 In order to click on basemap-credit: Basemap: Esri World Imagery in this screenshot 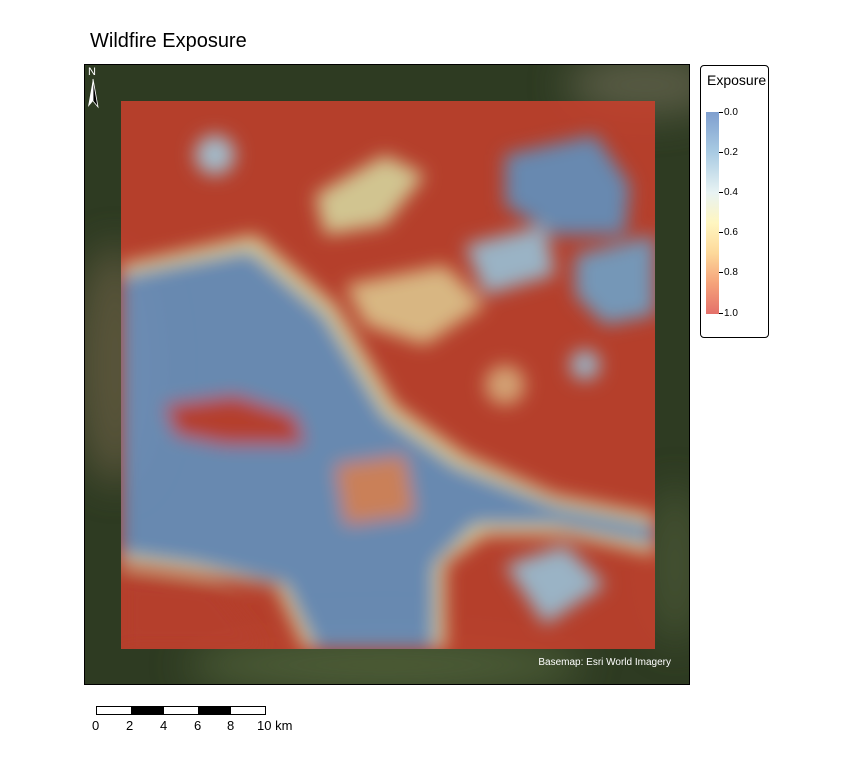, I will do `click(604, 662)`.